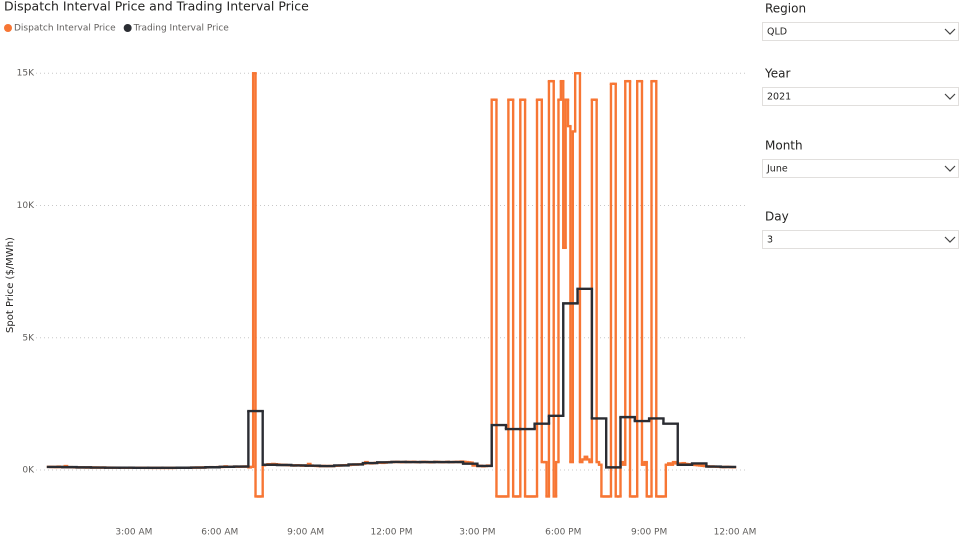  I want to click on dropdown-value: 2021, so click(779, 97).